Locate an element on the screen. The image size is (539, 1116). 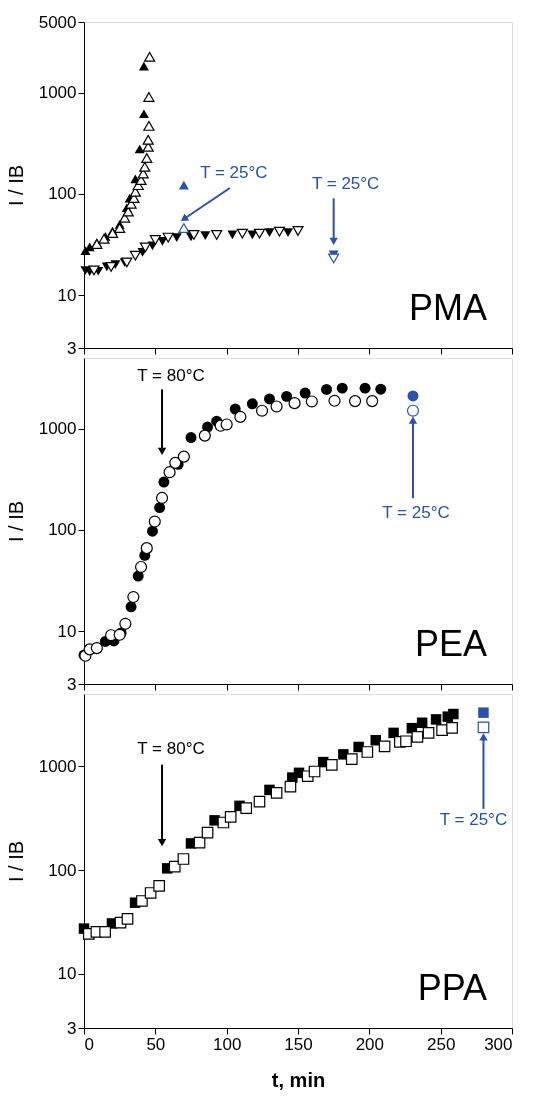
x-tick-label: 100 is located at coordinates (227, 1044).